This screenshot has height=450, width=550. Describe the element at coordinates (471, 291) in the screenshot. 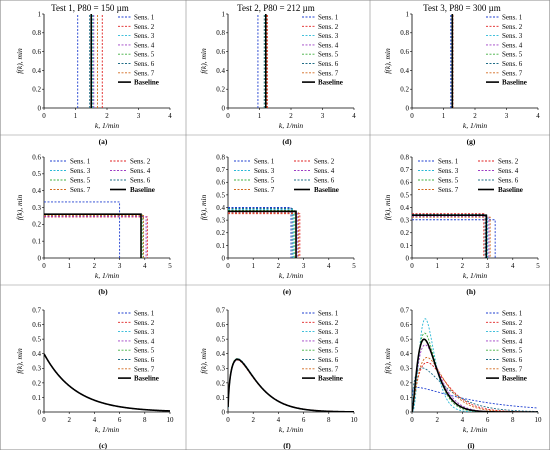

I see `panel-label: (h)` at that location.